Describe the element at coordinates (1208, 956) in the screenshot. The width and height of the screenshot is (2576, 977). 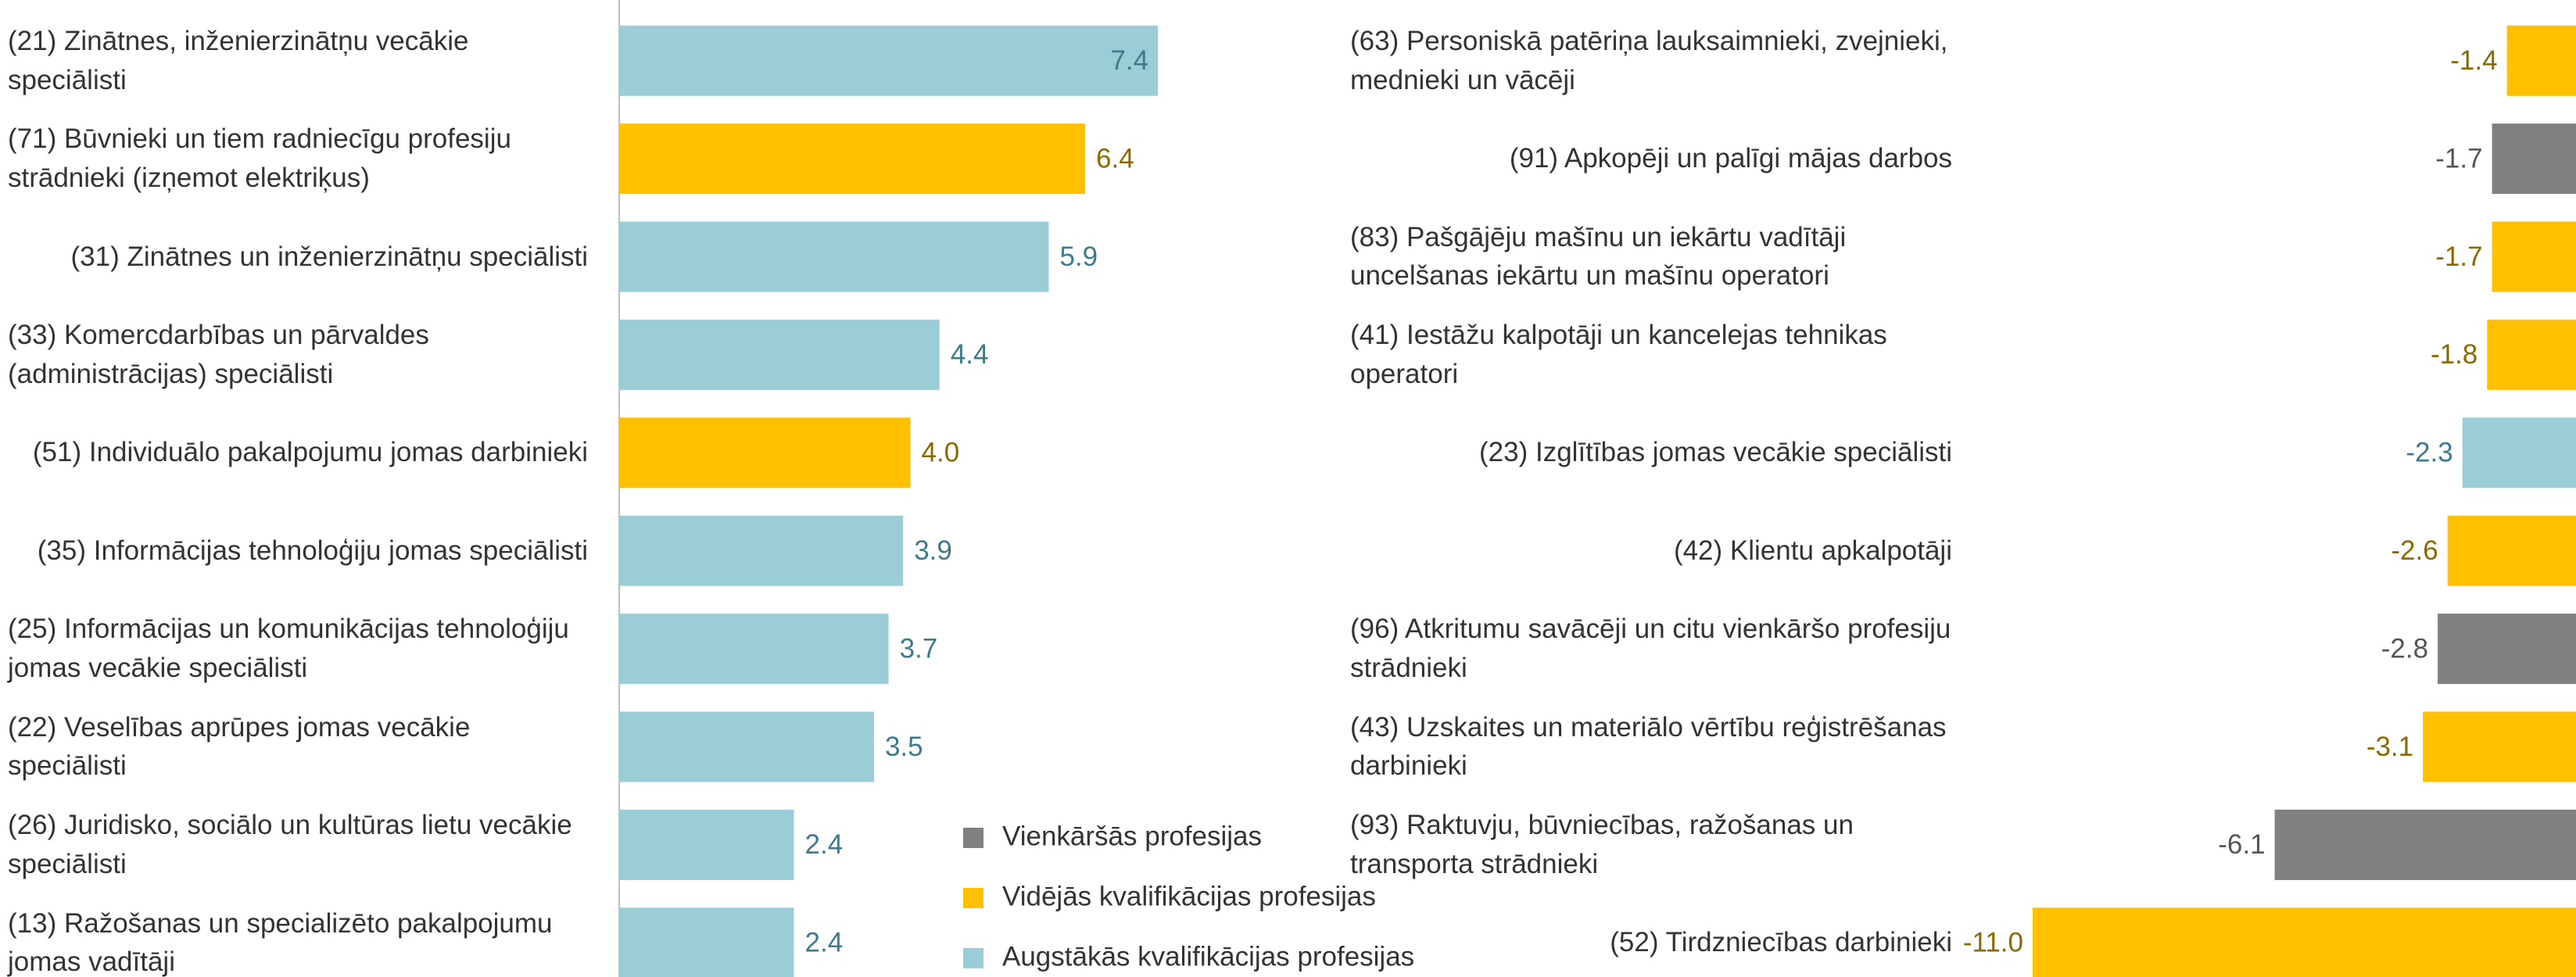
I see `legend-label: Augstākās kvalifikācijas profesijas` at that location.